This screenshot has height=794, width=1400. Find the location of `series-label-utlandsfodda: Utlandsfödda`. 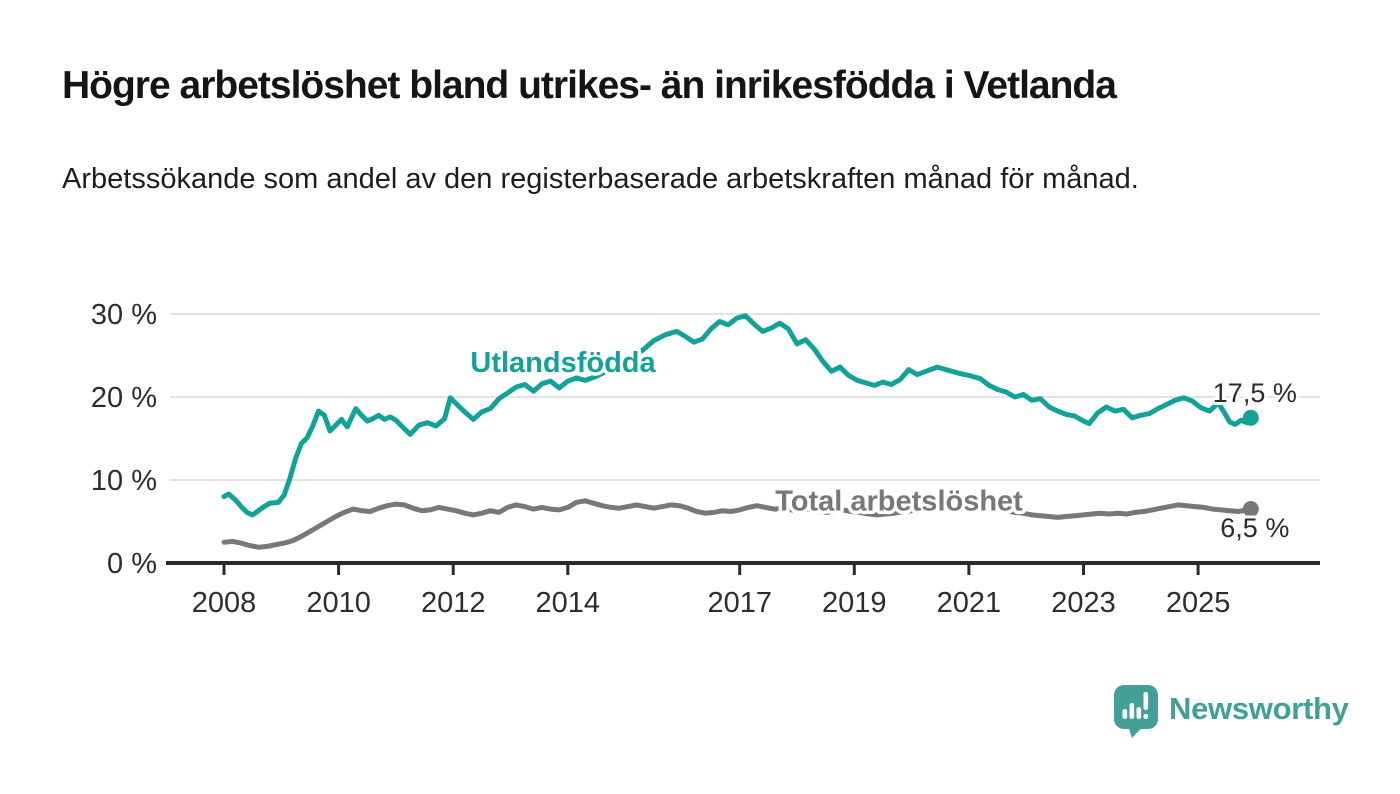

series-label-utlandsfodda: Utlandsfödda is located at coordinates (563, 363).